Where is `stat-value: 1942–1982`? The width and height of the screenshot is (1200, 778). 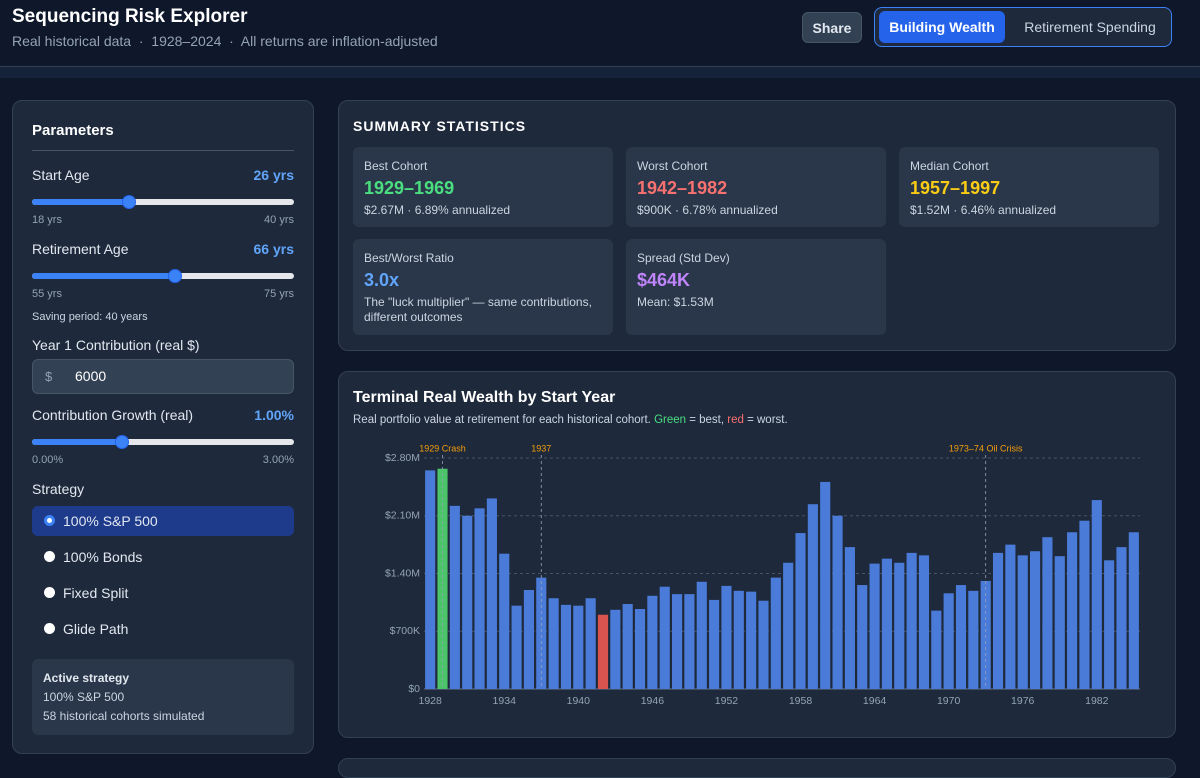 stat-value: 1942–1982 is located at coordinates (682, 188).